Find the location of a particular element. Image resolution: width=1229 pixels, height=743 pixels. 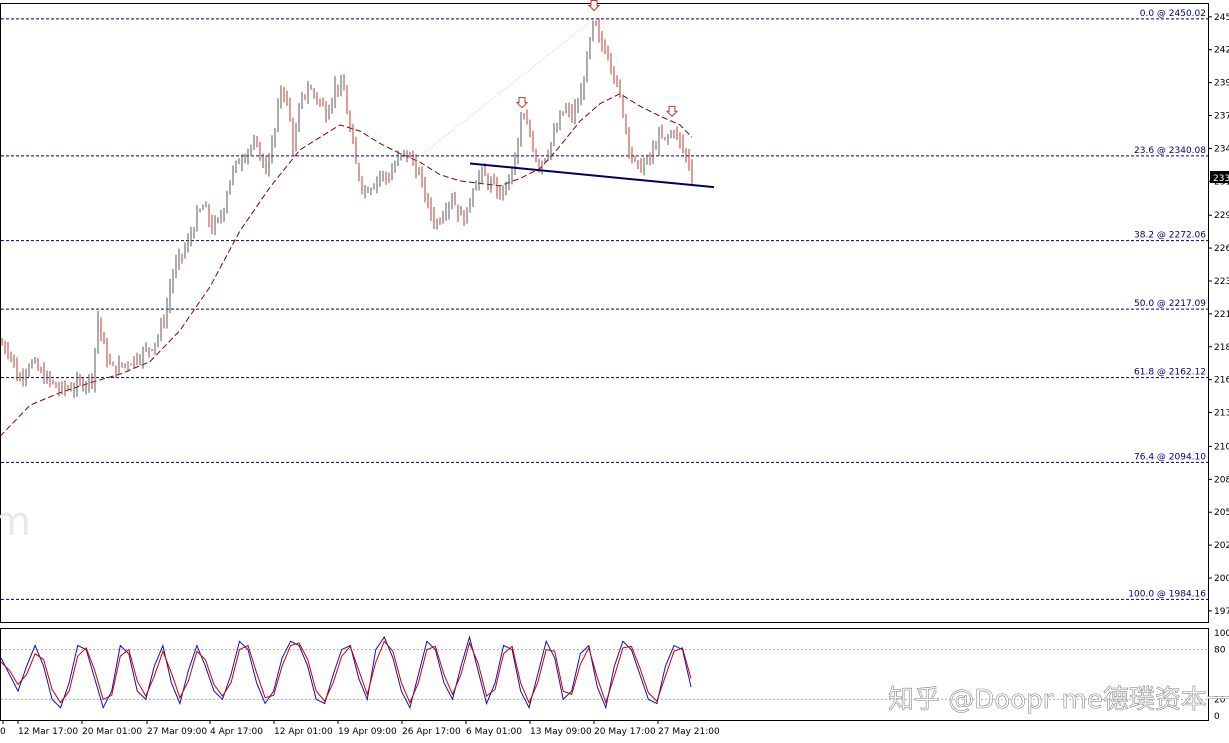

fib-label-3: 50.0 @ 2217.09 is located at coordinates (1170, 304).